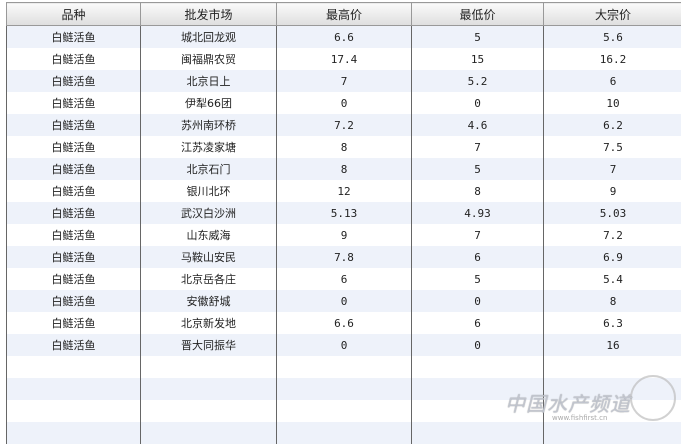  What do you see at coordinates (612, 191) in the screenshot?
I see `cell-bulk-price: 9` at bounding box center [612, 191].